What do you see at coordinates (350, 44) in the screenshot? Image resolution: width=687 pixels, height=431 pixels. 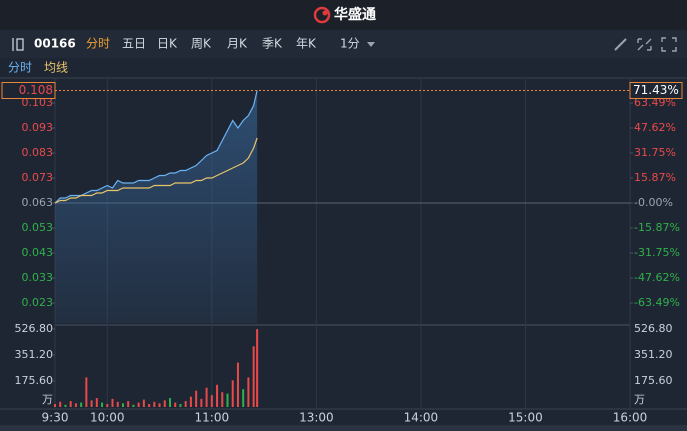 I see `interval-select: 1分` at bounding box center [350, 44].